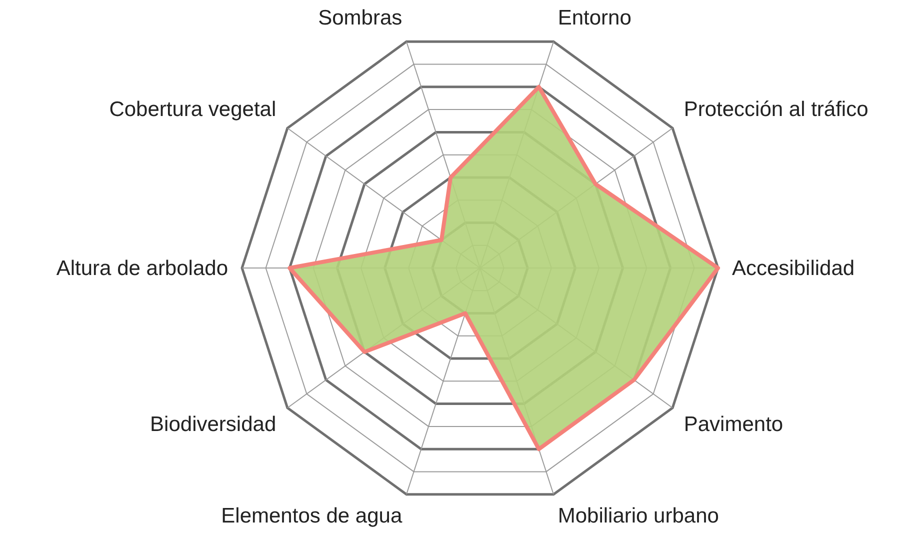 This screenshot has height=537, width=904. Describe the element at coordinates (638, 516) in the screenshot. I see `spoke-label: Mobiliario urbano` at that location.